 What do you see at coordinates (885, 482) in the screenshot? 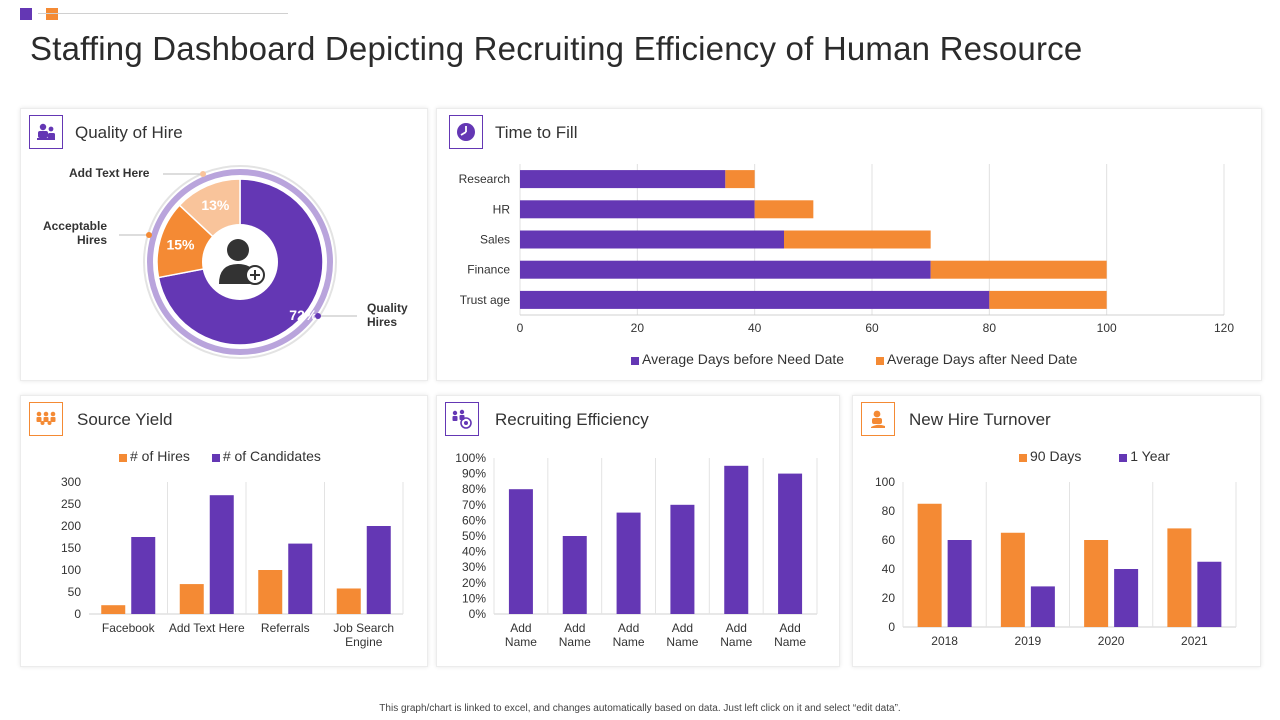
I see `y-tick-label: 100` at bounding box center [885, 482].